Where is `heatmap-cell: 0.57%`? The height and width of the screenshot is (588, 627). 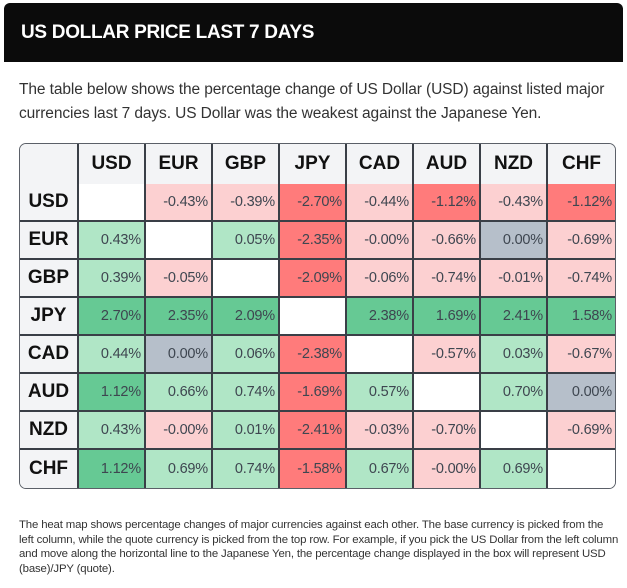 heatmap-cell: 0.57% is located at coordinates (380, 393).